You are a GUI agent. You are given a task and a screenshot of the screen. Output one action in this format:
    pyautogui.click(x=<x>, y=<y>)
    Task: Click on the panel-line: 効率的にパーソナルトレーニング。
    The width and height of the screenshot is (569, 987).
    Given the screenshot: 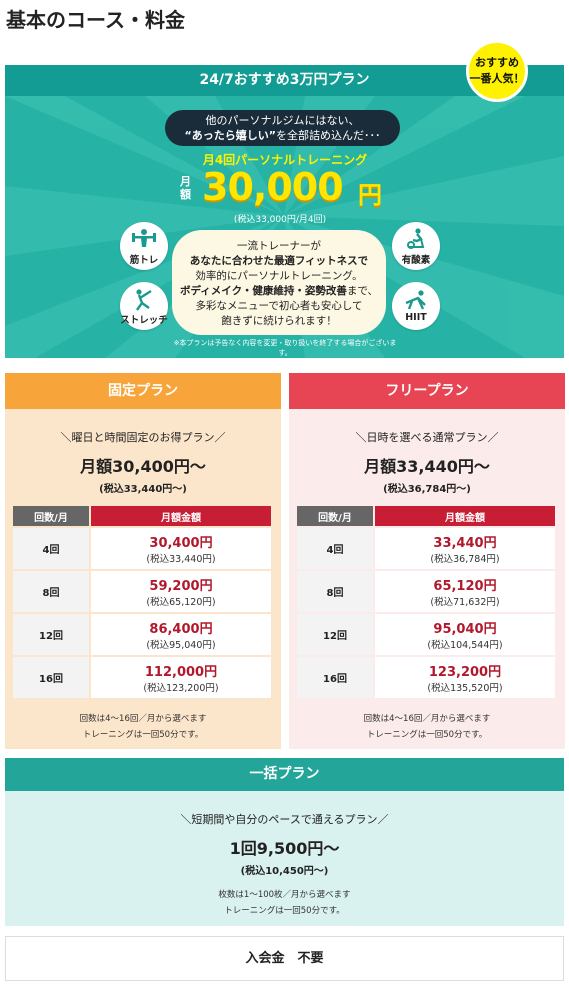 What is the action you would take?
    pyautogui.click(x=279, y=276)
    